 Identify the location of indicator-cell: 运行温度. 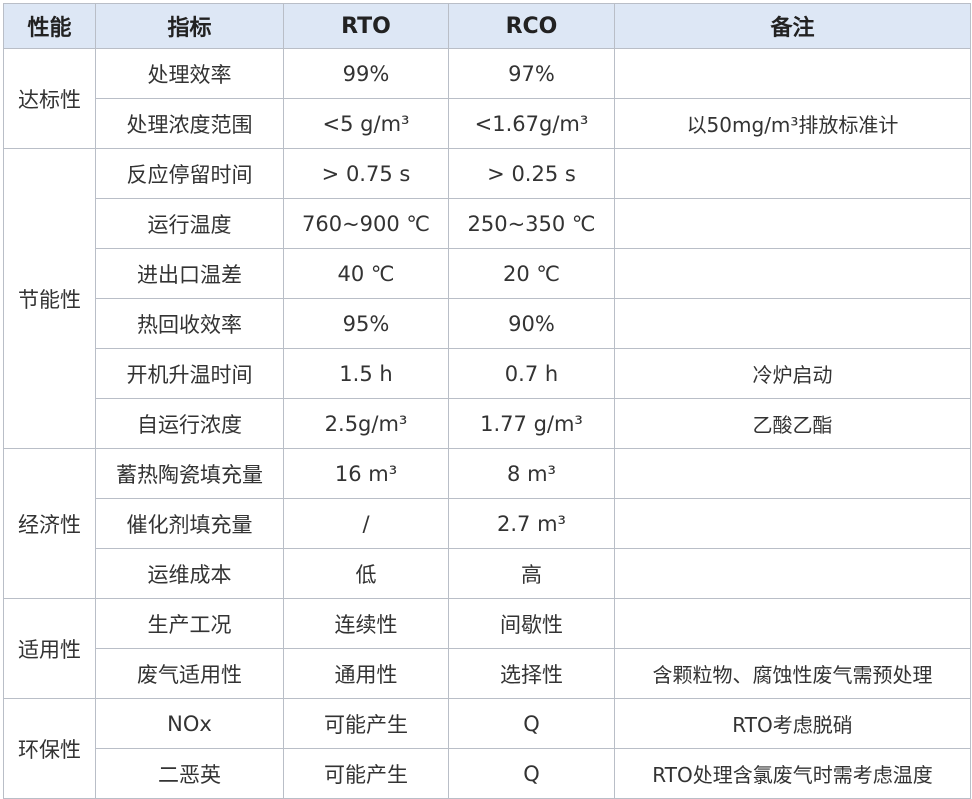
(189, 223).